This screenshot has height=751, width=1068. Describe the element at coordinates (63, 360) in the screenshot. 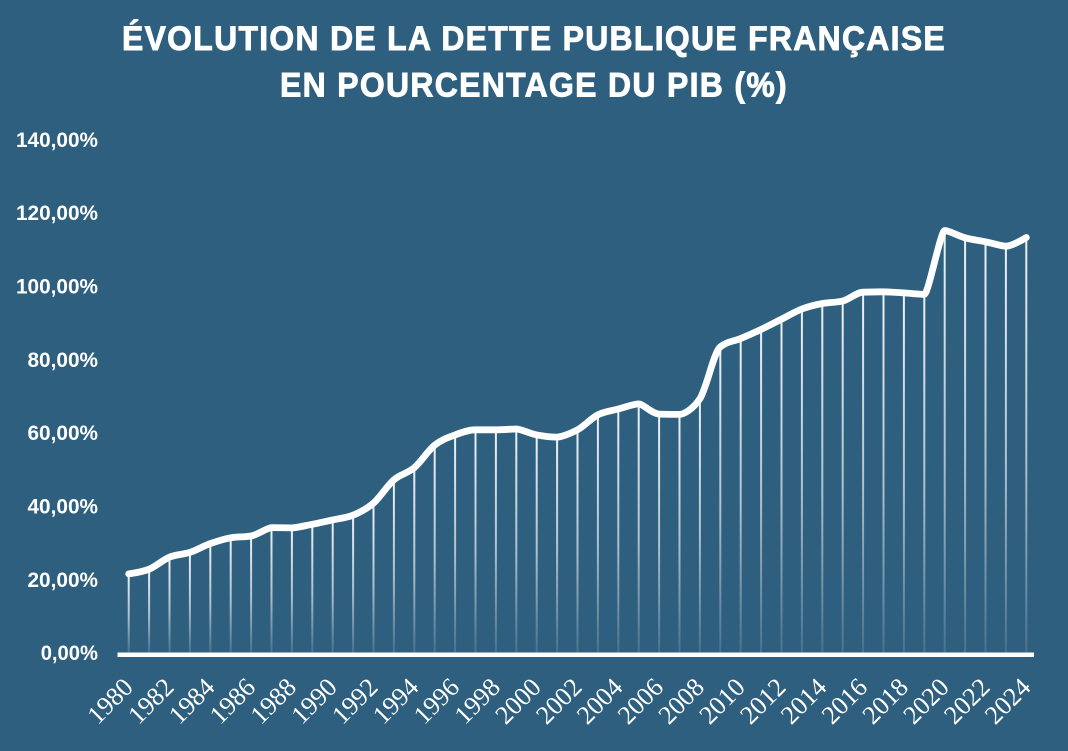

I see `svg-text: 80,00%` at that location.